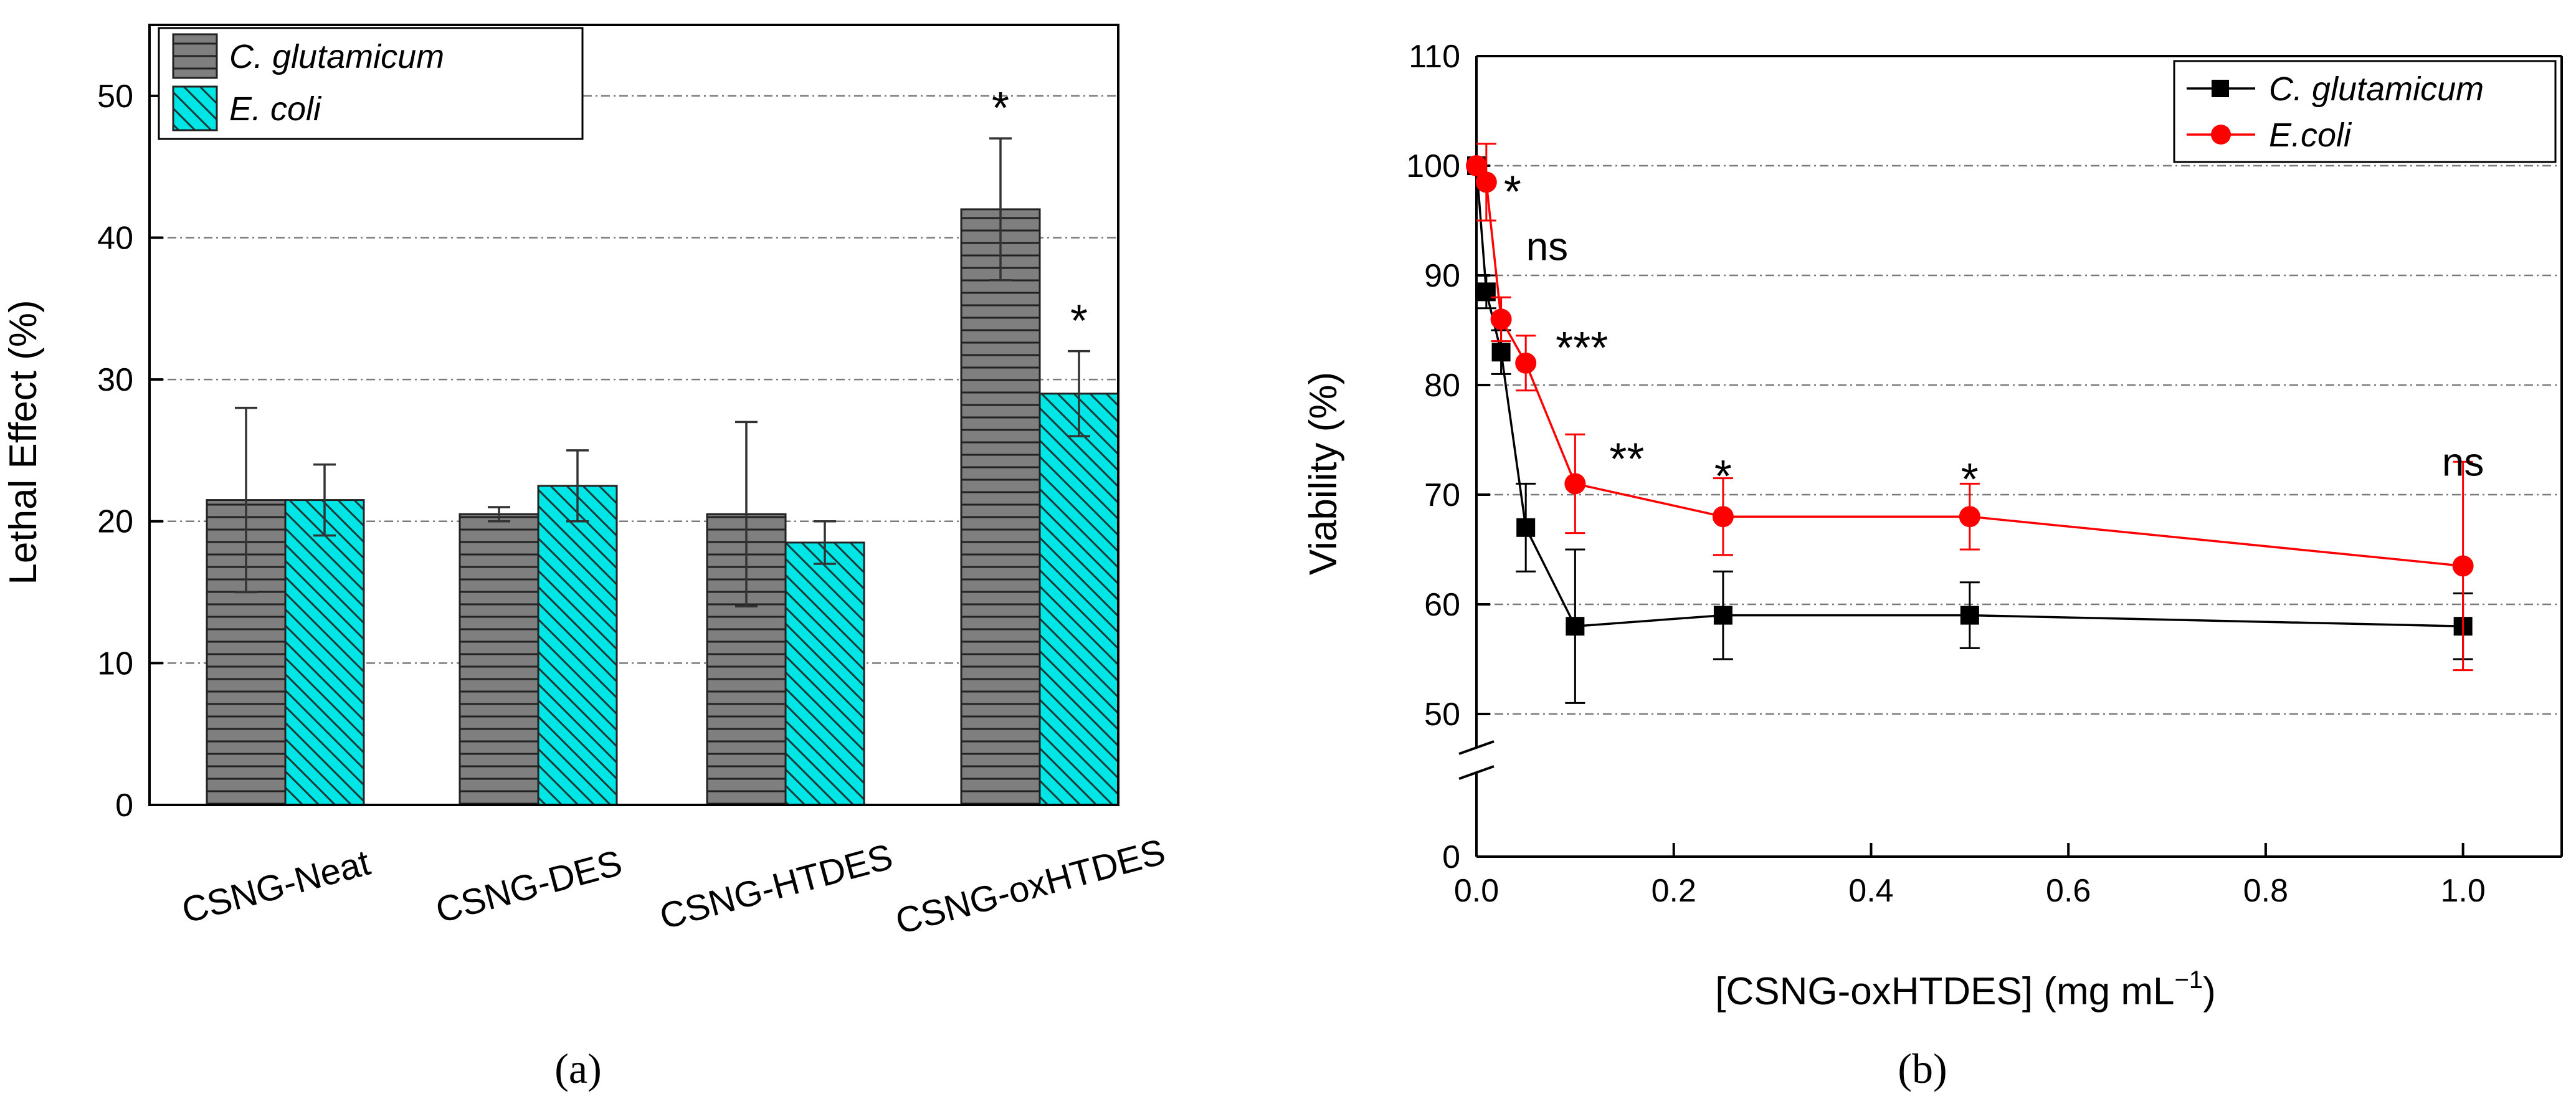 This screenshot has width=2576, height=1099. Describe the element at coordinates (577, 1068) in the screenshot. I see `a-panel-label: (a)` at that location.